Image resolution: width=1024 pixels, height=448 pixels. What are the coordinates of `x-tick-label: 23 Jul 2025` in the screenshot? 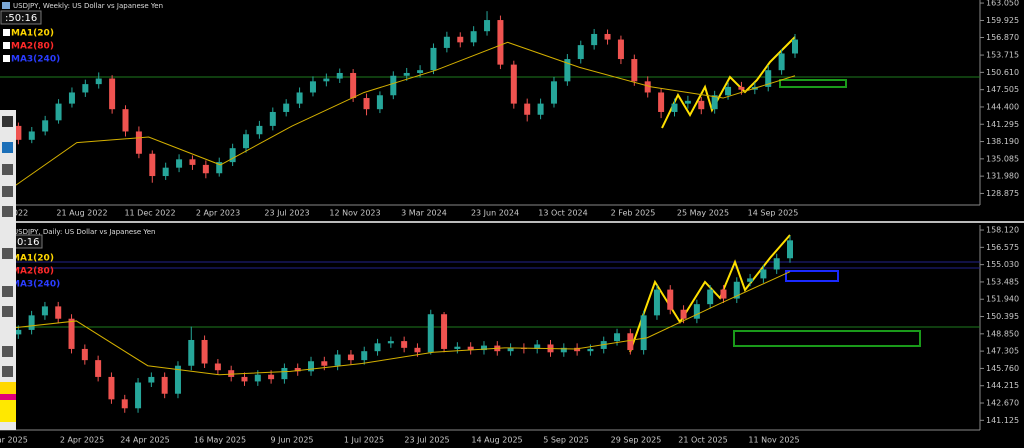 It's located at (426, 440).